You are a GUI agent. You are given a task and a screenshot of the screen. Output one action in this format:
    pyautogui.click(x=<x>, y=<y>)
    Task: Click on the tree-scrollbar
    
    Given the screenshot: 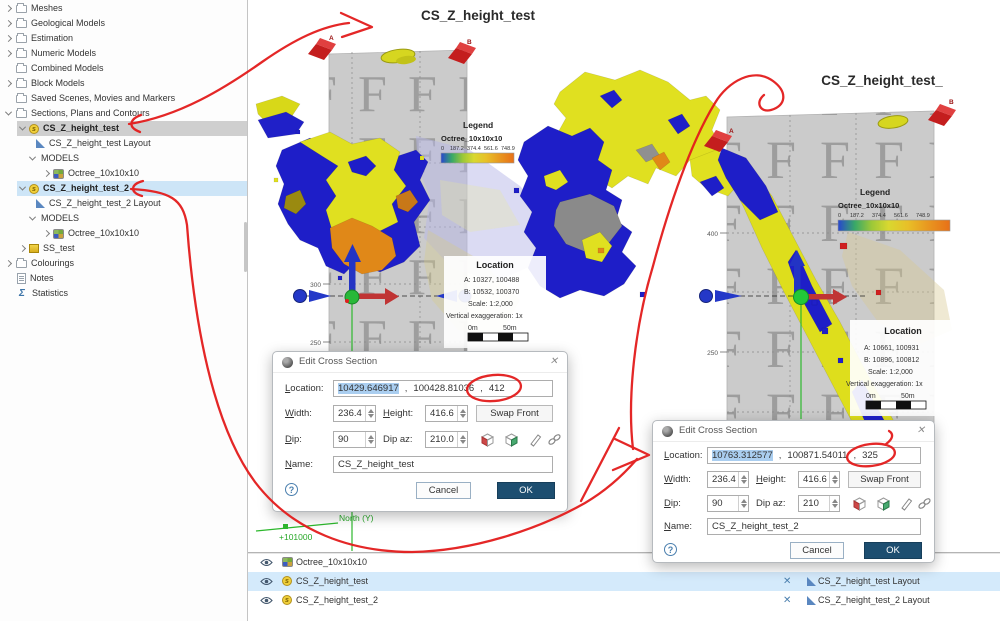 What is the action you would take?
    pyautogui.click(x=245, y=247)
    